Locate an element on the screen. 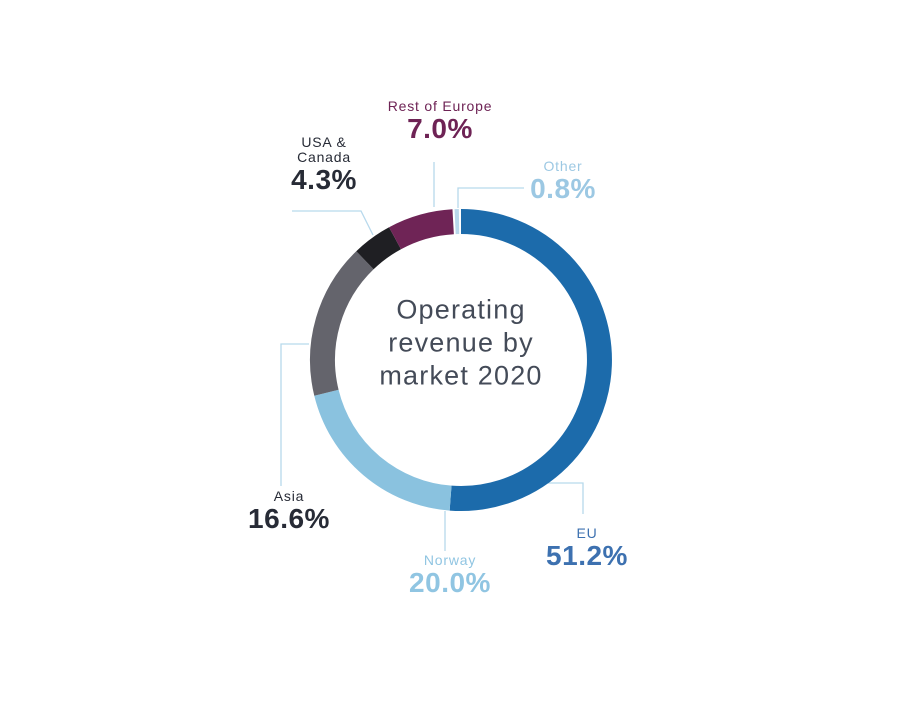  segment-value-eu: 51.2% is located at coordinates (587, 555).